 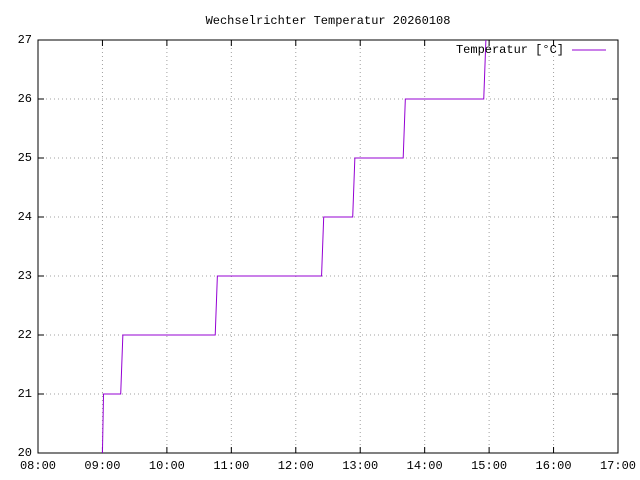 I want to click on x-tick-label: 15:00, so click(x=489, y=466).